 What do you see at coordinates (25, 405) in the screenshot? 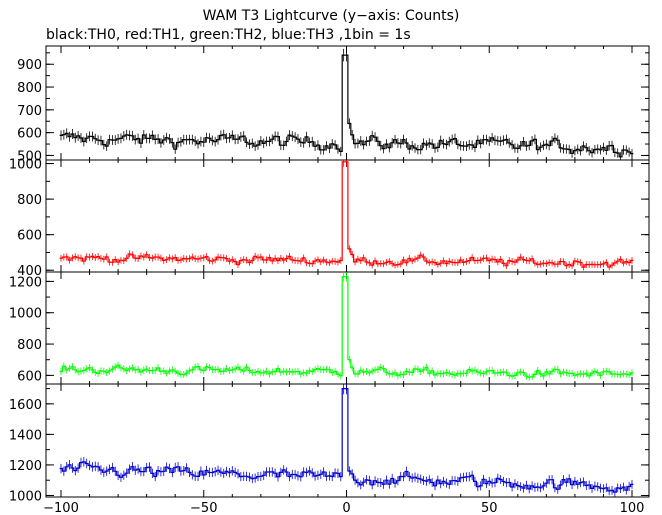
I see `y-tick-label: 1600` at bounding box center [25, 405].